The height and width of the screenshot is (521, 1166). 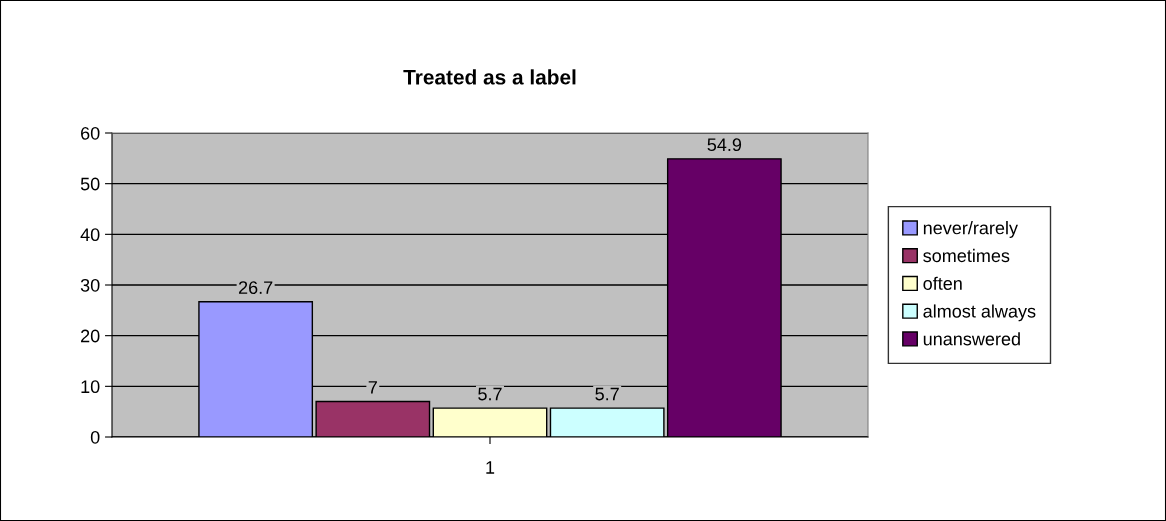 I want to click on legend-label: often, so click(x=942, y=283).